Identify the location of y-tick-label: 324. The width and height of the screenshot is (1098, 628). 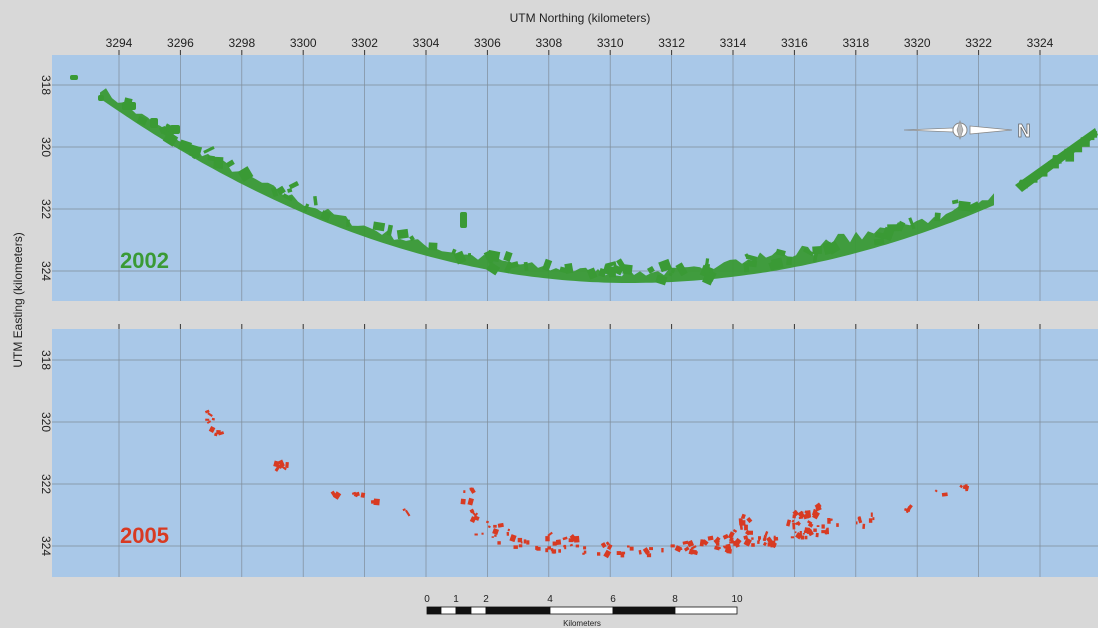
(46, 546).